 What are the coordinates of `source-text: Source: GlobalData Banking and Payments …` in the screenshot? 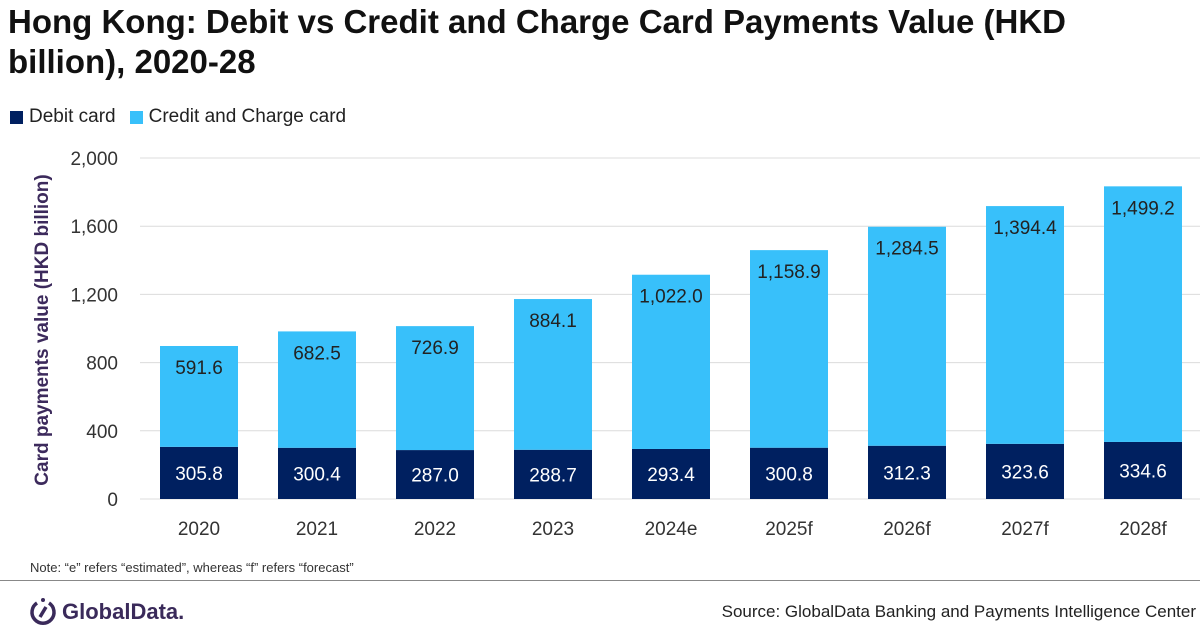 It's located at (958, 611).